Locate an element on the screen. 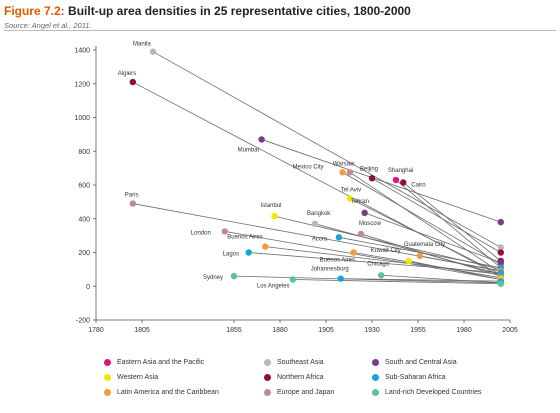 Image resolution: width=560 pixels, height=413 pixels. y-tick-label: 200 is located at coordinates (84, 253).